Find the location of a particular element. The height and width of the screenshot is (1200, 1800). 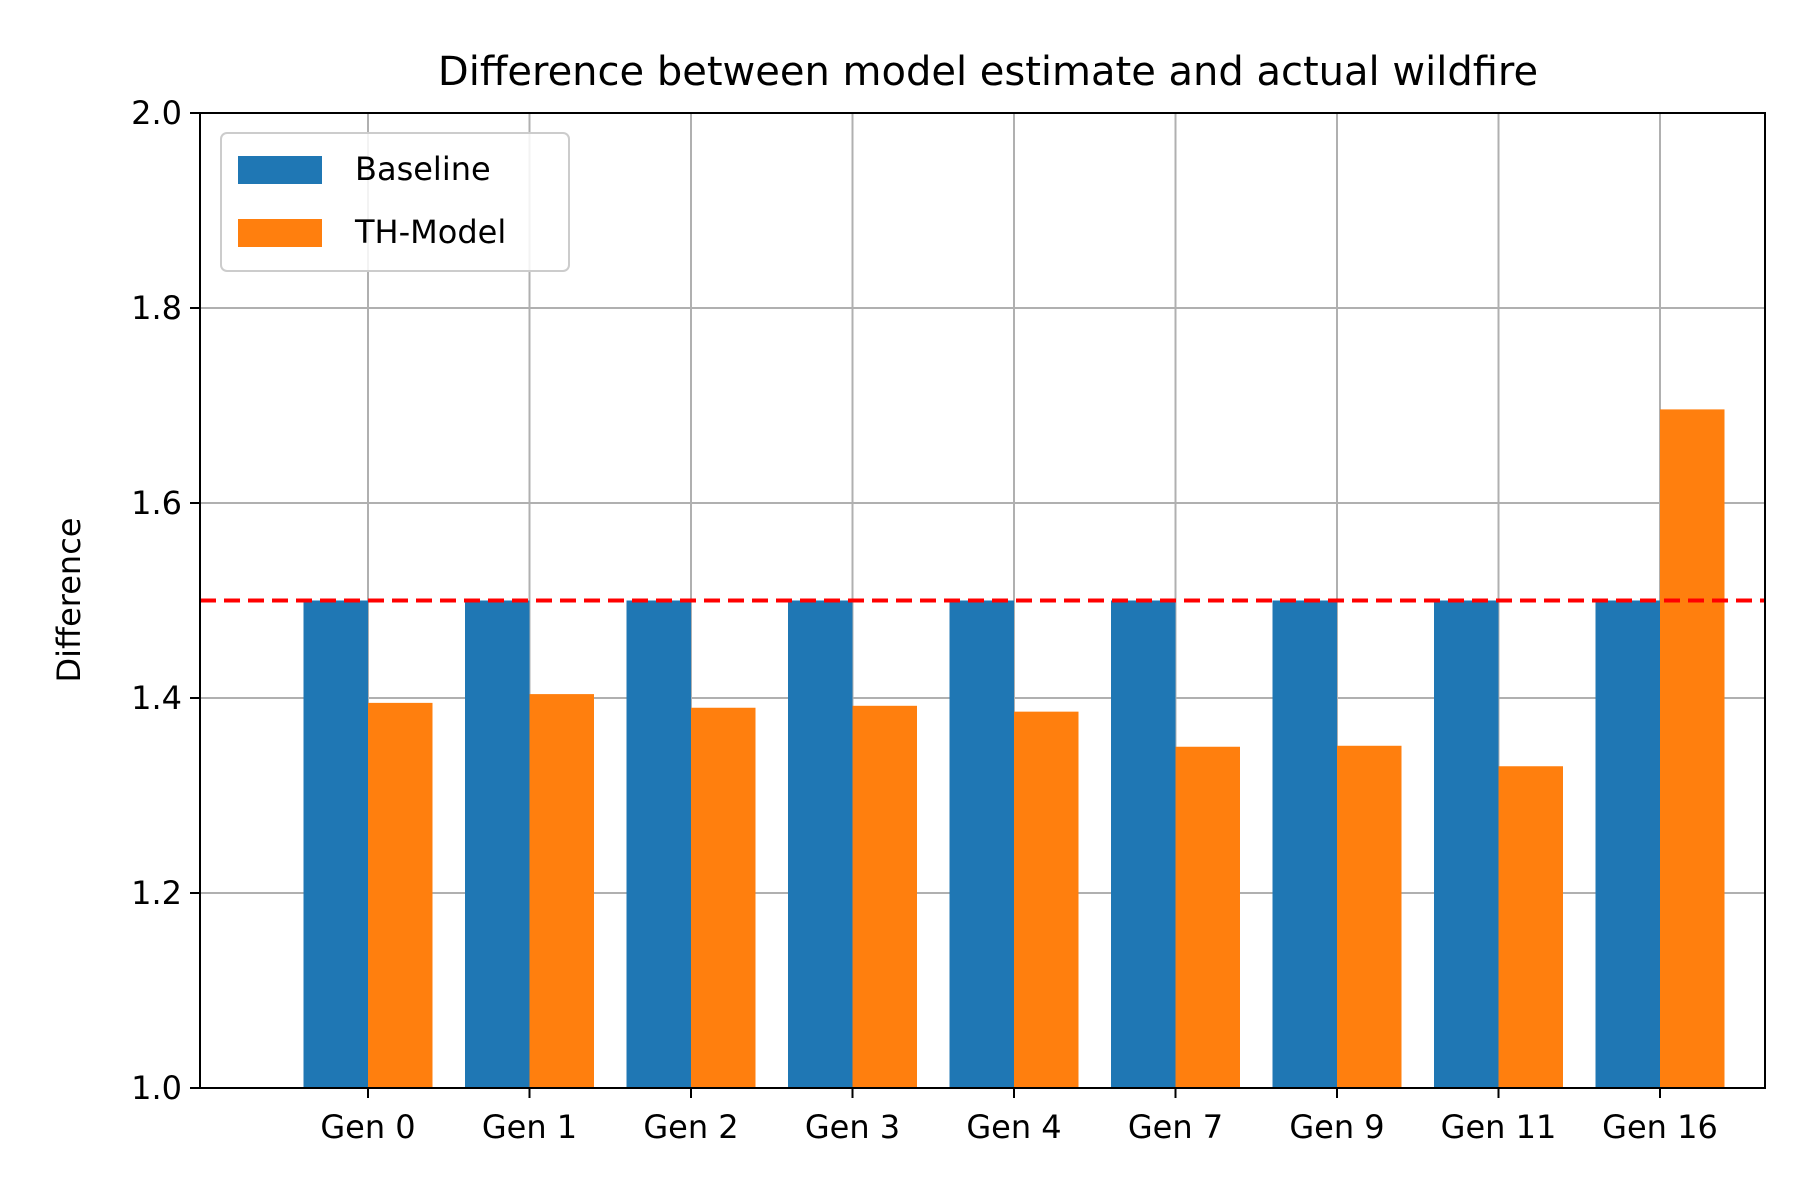

legend: Baseline TH-Model is located at coordinates (395, 202).